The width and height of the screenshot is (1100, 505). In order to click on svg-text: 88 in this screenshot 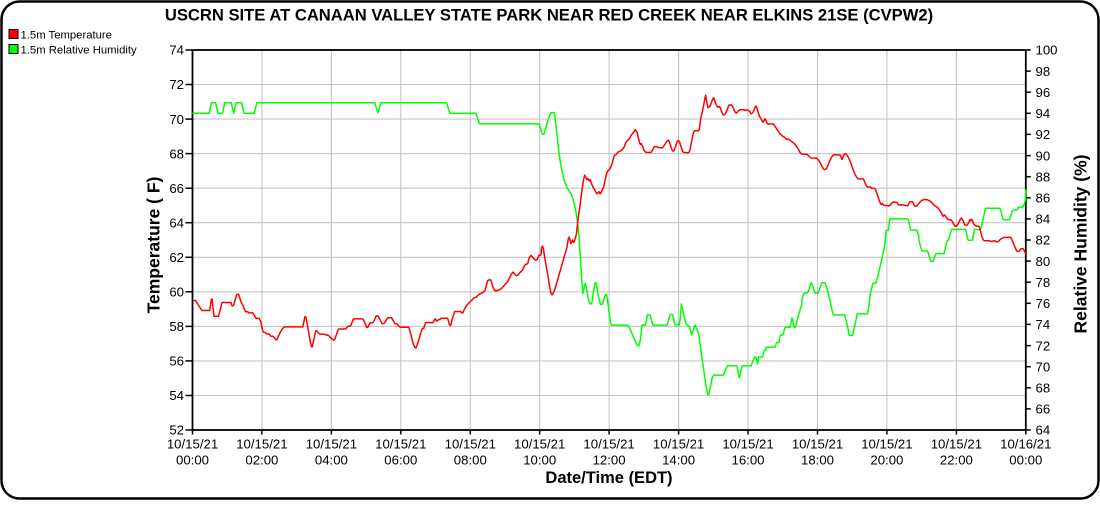, I will do `click(1043, 176)`.